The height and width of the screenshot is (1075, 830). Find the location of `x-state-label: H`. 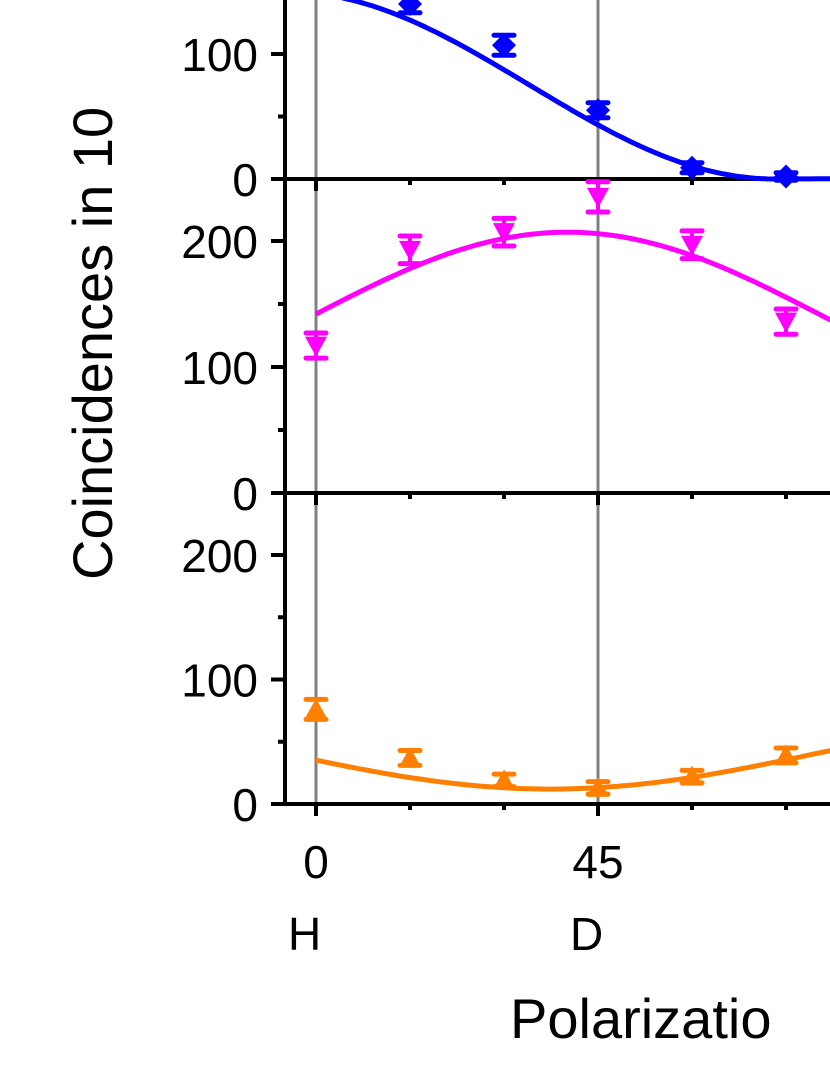

x-state-label: H is located at coordinates (304, 934).